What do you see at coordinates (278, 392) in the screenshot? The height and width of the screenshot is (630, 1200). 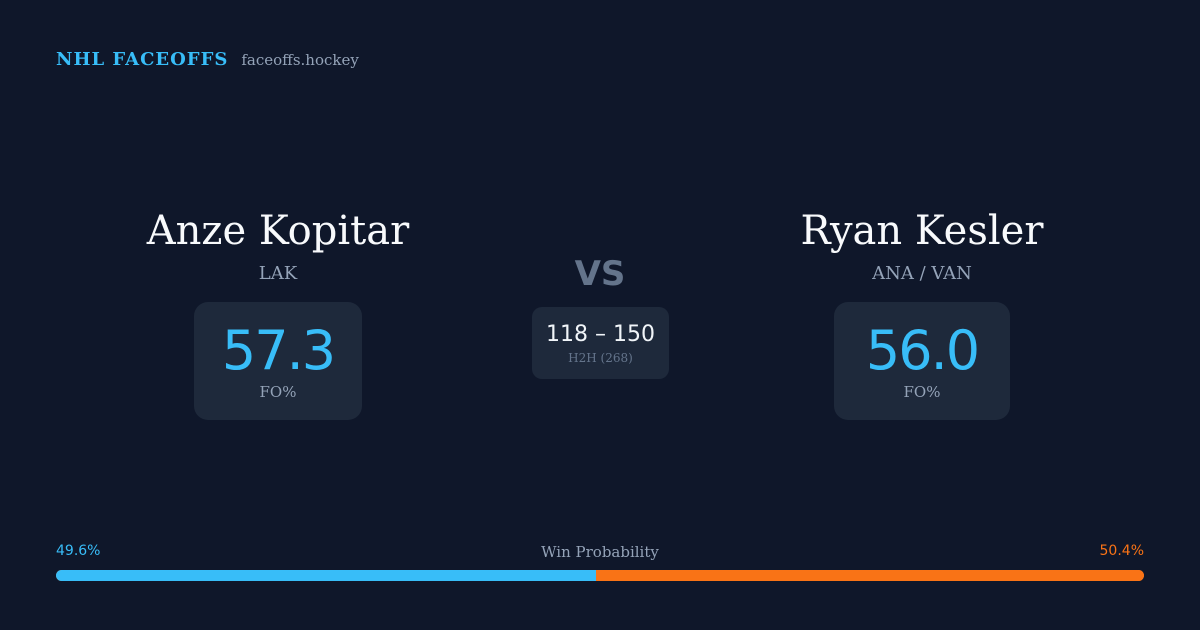 I see `faceoff-label-left: FO%` at bounding box center [278, 392].